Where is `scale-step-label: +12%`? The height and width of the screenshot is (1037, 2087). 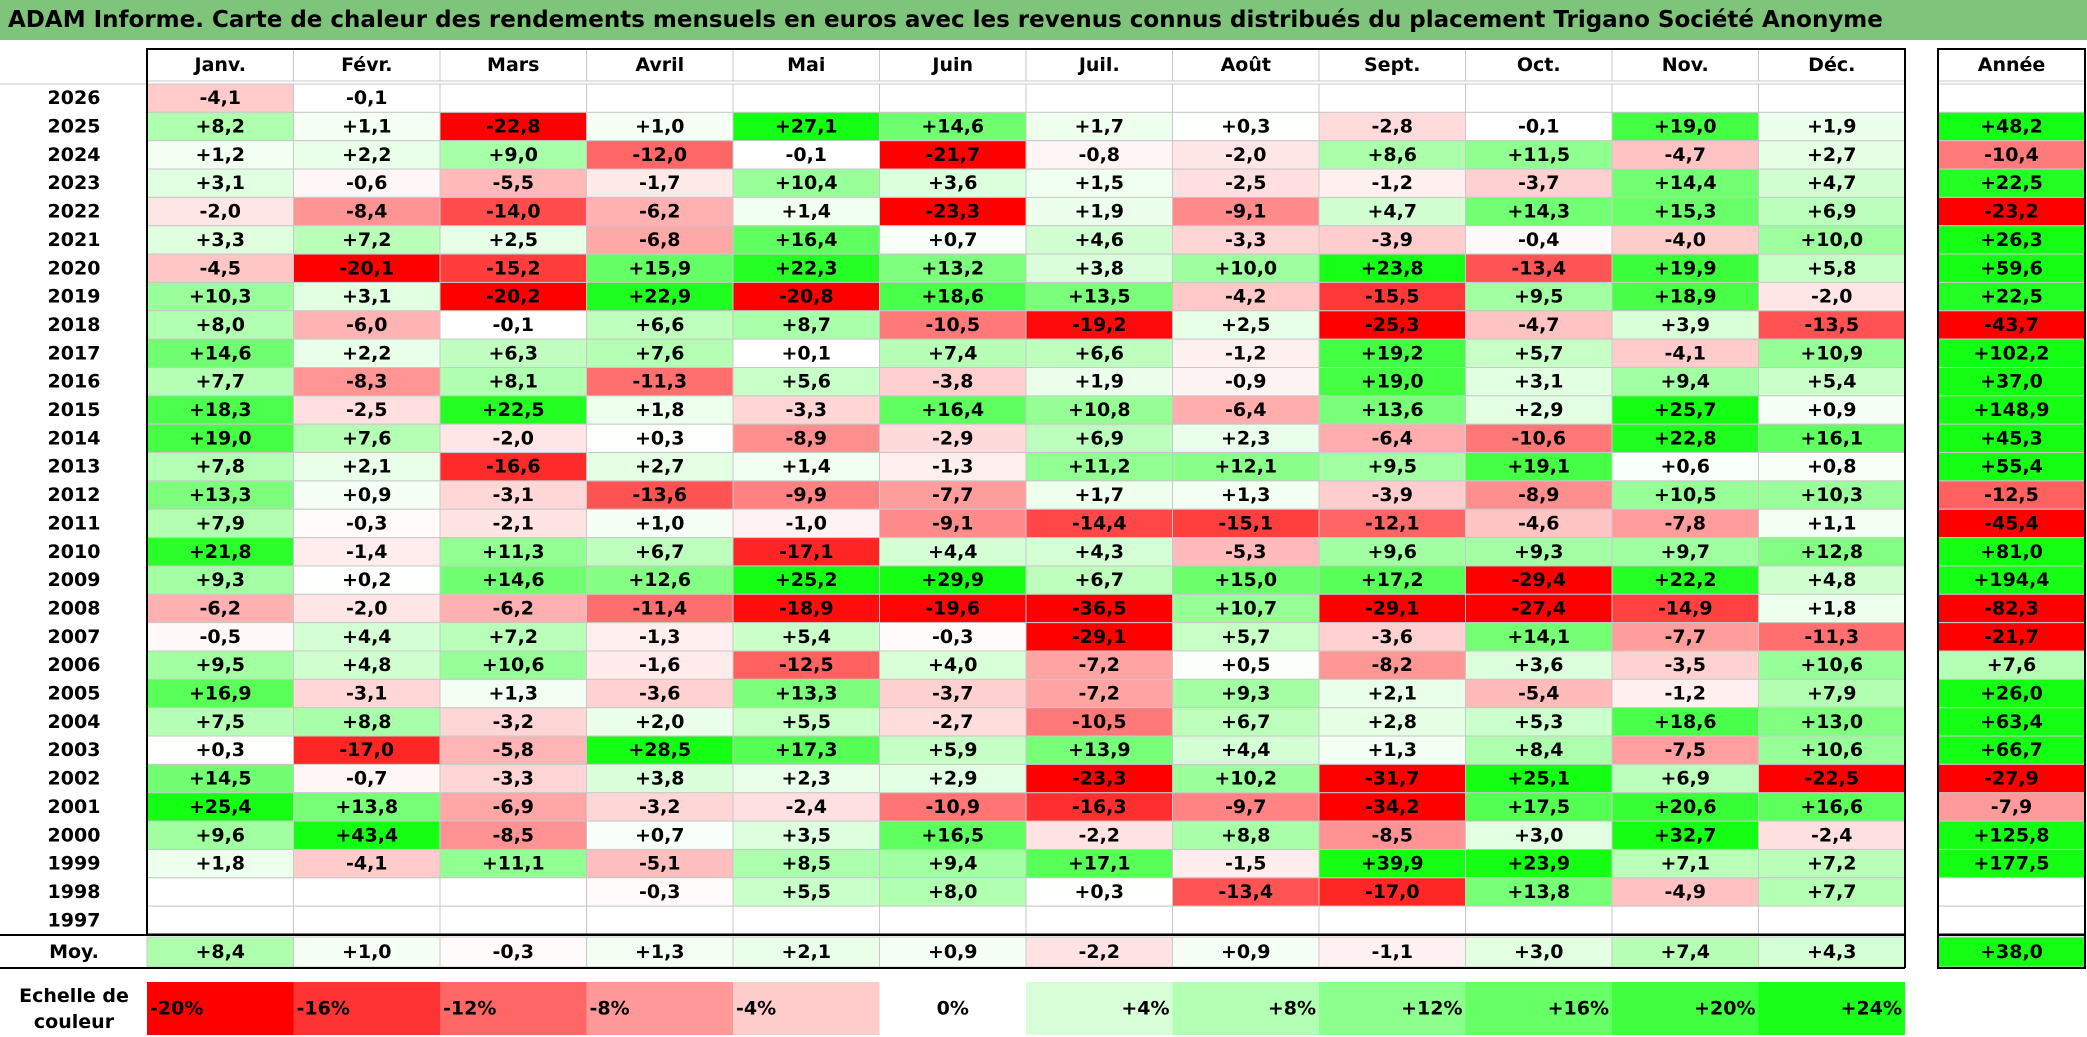
scale-step-label: +12% is located at coordinates (1431, 1009).